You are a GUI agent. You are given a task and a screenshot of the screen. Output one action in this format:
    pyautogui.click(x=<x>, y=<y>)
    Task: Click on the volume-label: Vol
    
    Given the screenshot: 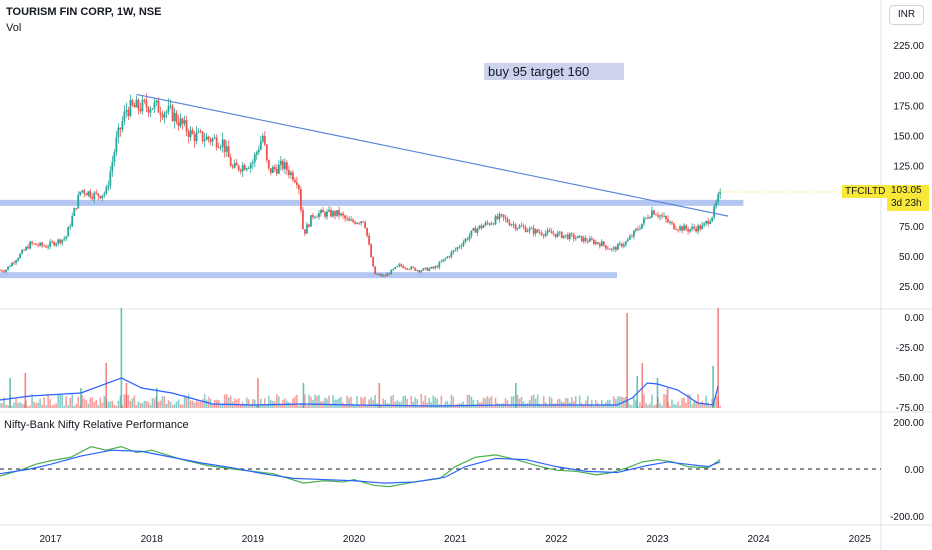 What is the action you would take?
    pyautogui.click(x=14, y=28)
    